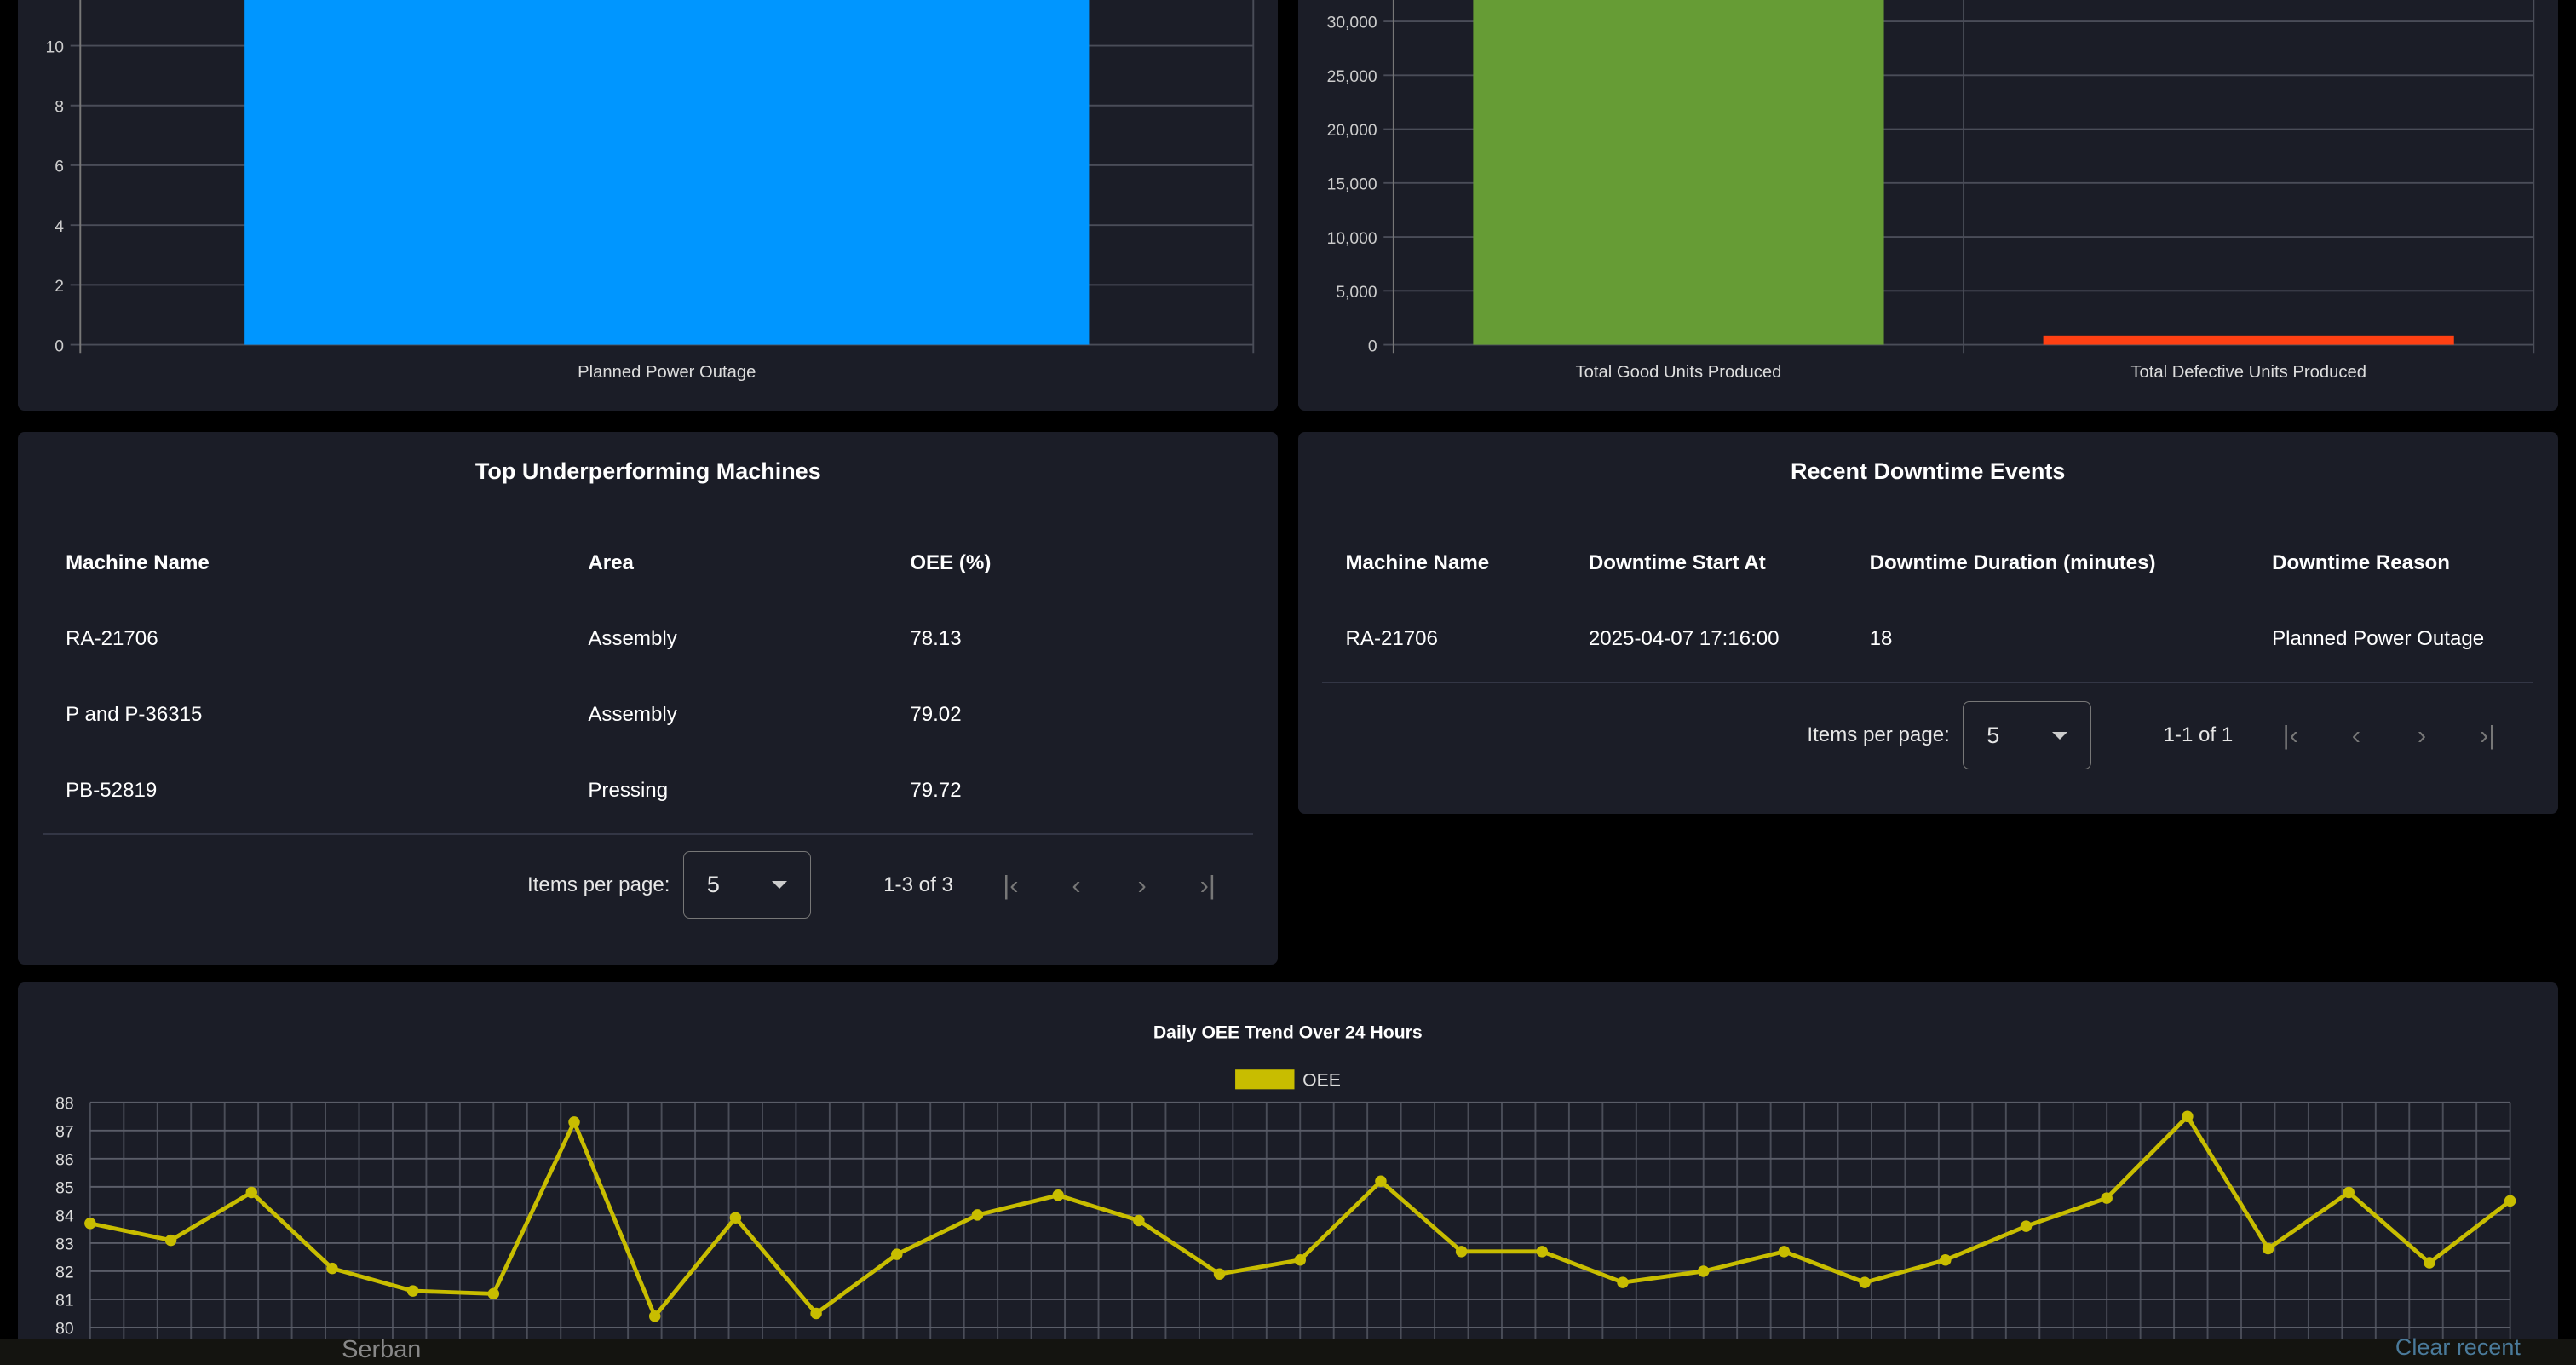 This screenshot has height=1365, width=2576. Describe the element at coordinates (1352, 132) in the screenshot. I see `y-tick-label: 20,000` at that location.